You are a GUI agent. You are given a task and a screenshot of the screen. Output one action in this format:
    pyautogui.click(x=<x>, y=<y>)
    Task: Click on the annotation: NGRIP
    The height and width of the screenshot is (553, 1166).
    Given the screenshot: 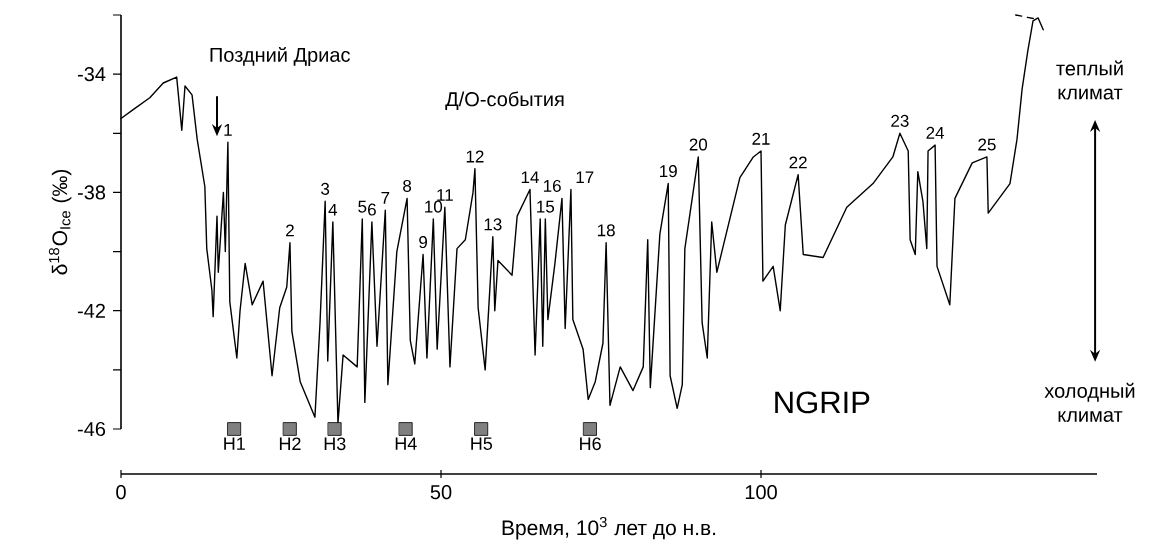 What is the action you would take?
    pyautogui.click(x=822, y=402)
    